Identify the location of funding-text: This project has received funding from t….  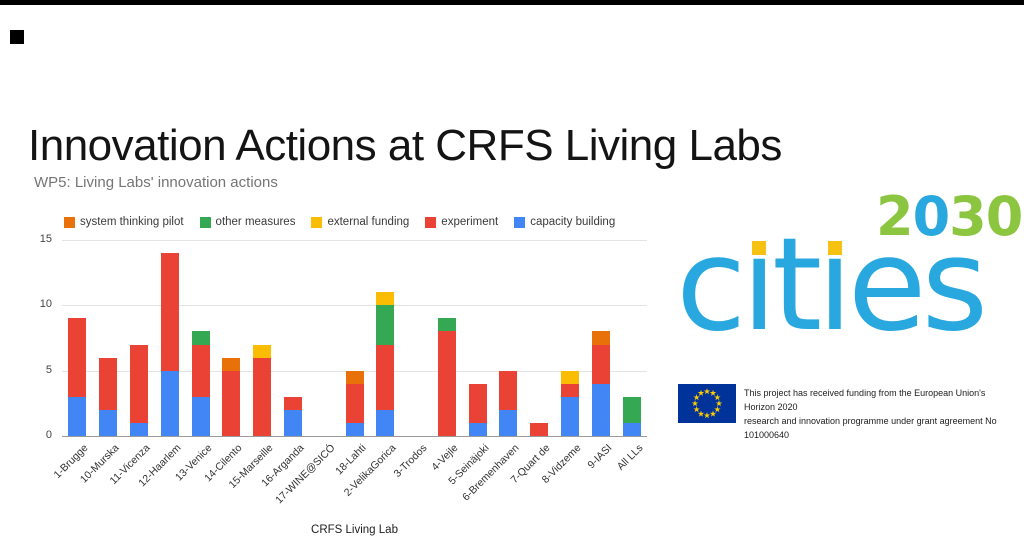
(881, 413).